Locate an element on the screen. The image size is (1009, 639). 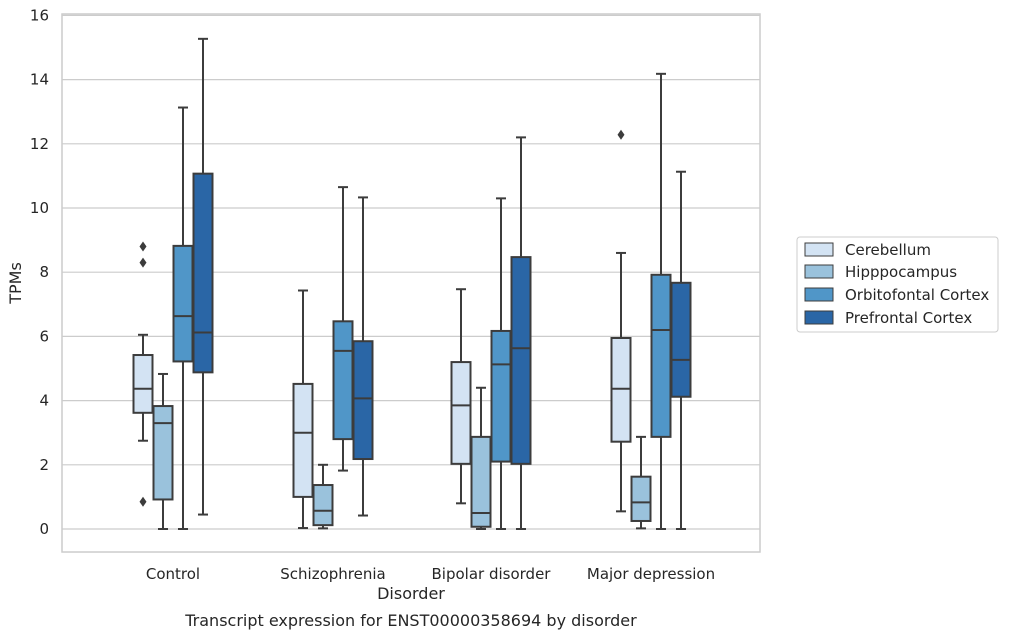
y-tick-label: 16 is located at coordinates (39, 15).